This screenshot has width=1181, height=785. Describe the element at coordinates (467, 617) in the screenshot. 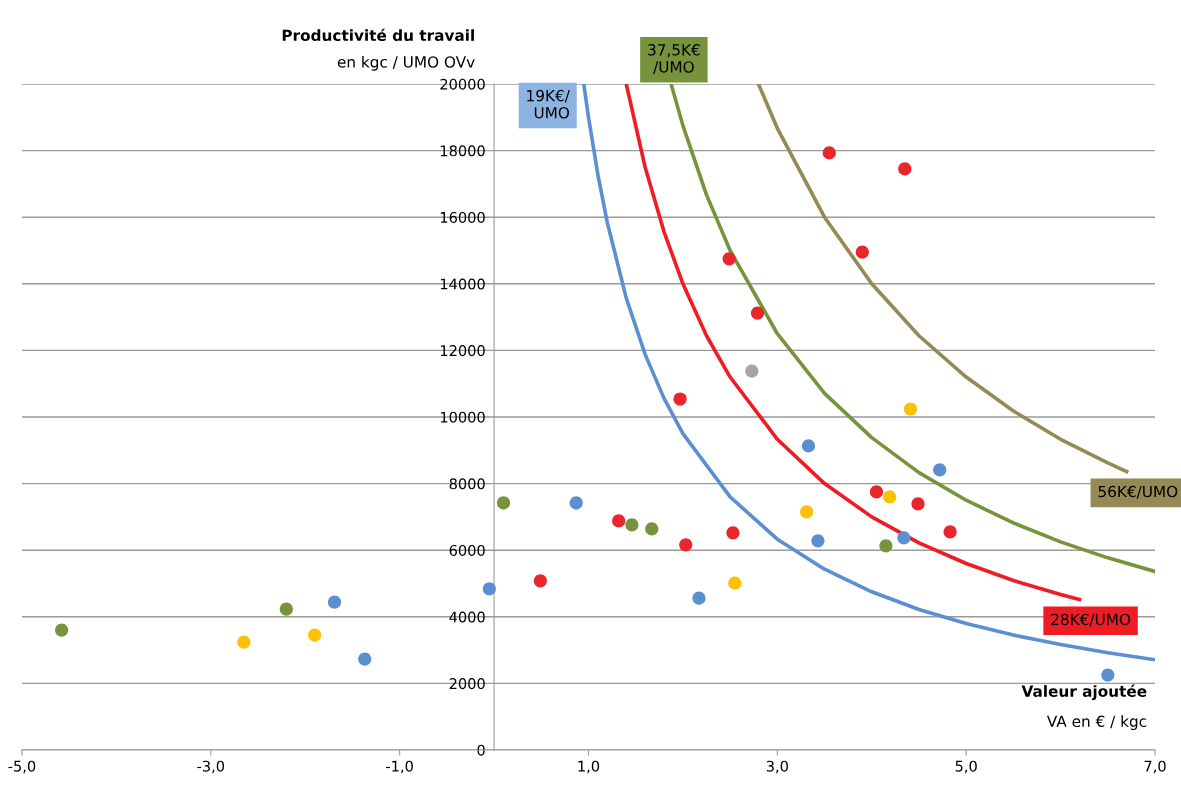

I see `y-tick-label: 4000` at that location.